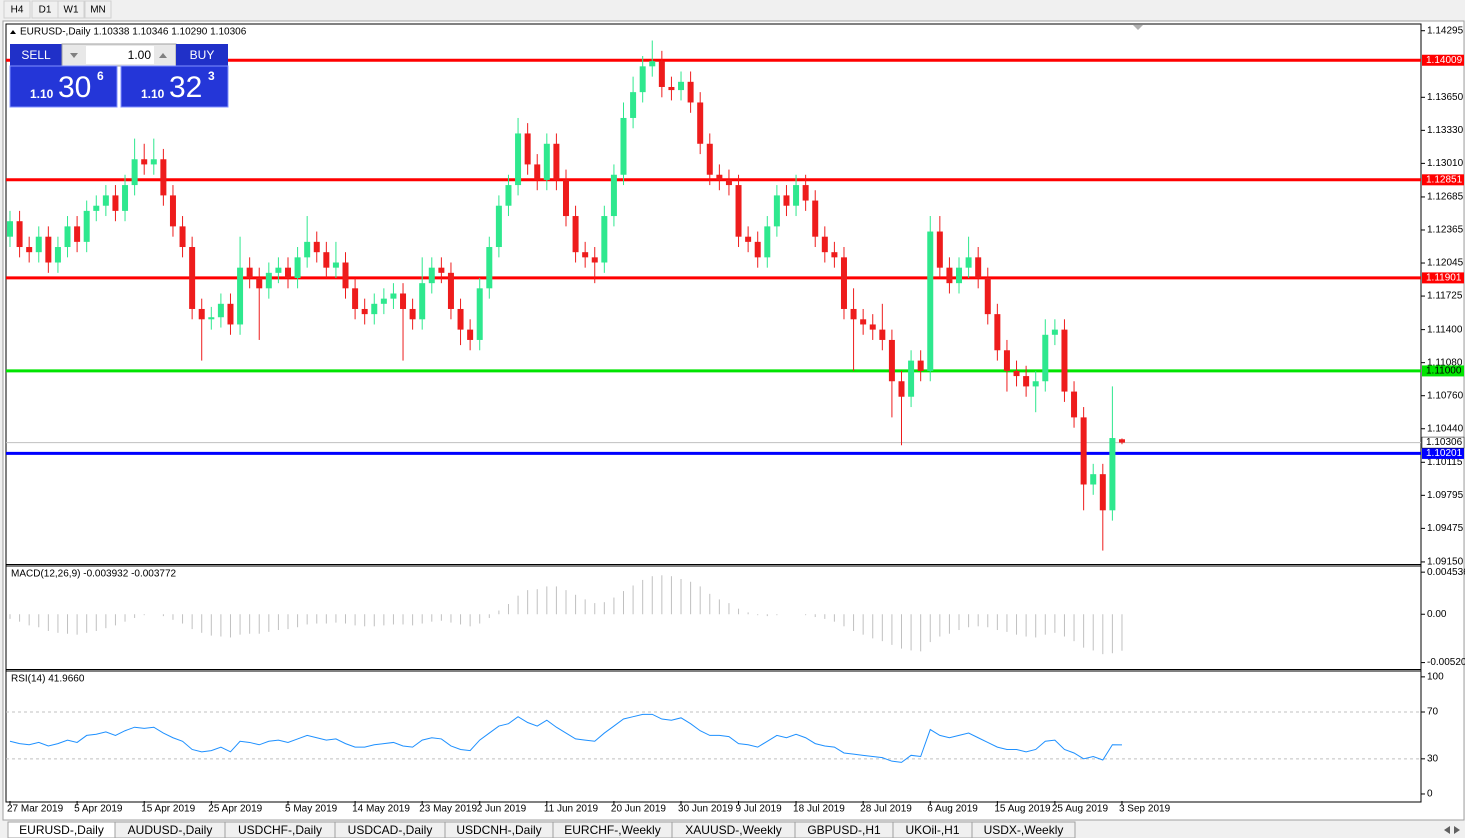  What do you see at coordinates (74, 55) in the screenshot?
I see `lot-down` at bounding box center [74, 55].